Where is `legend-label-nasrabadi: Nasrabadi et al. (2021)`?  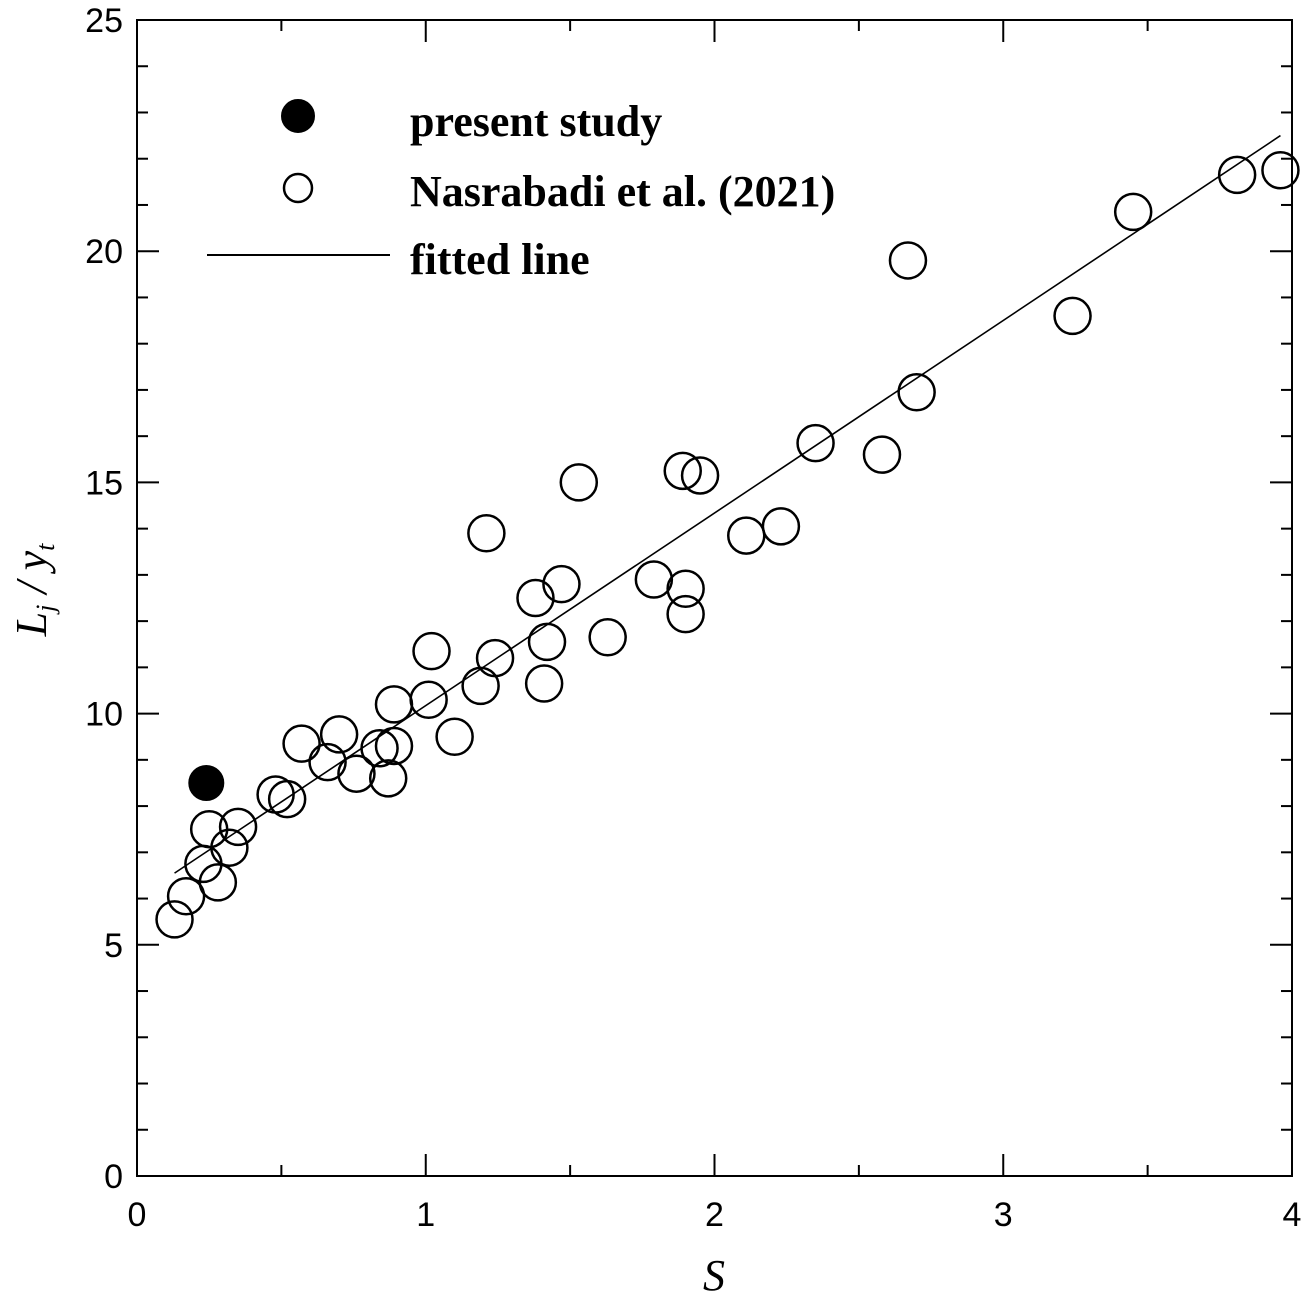
legend-label-nasrabadi: Nasrabadi et al. (2021) is located at coordinates (622, 191).